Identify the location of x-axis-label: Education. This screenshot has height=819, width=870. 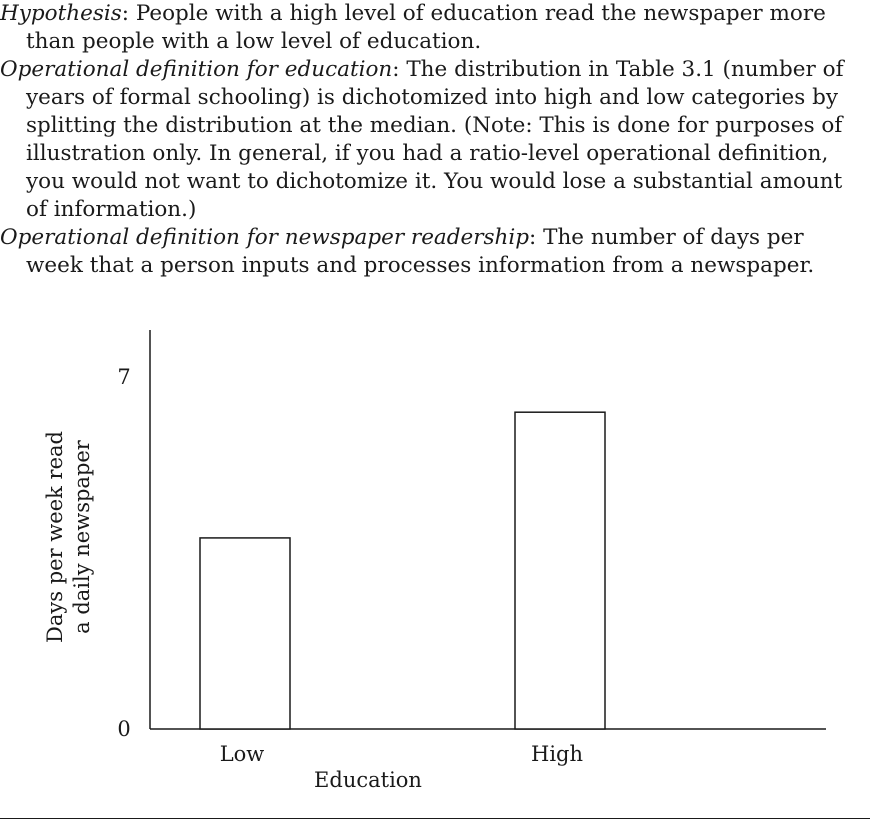
(368, 780).